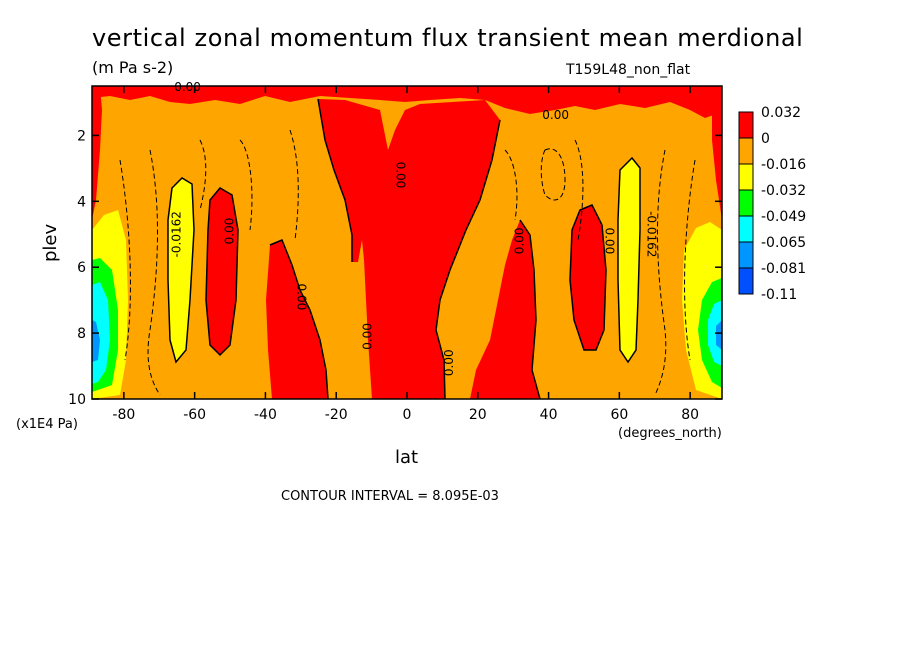 The width and height of the screenshot is (904, 654). What do you see at coordinates (222, 271) in the screenshot?
I see `region-left-red` at bounding box center [222, 271].